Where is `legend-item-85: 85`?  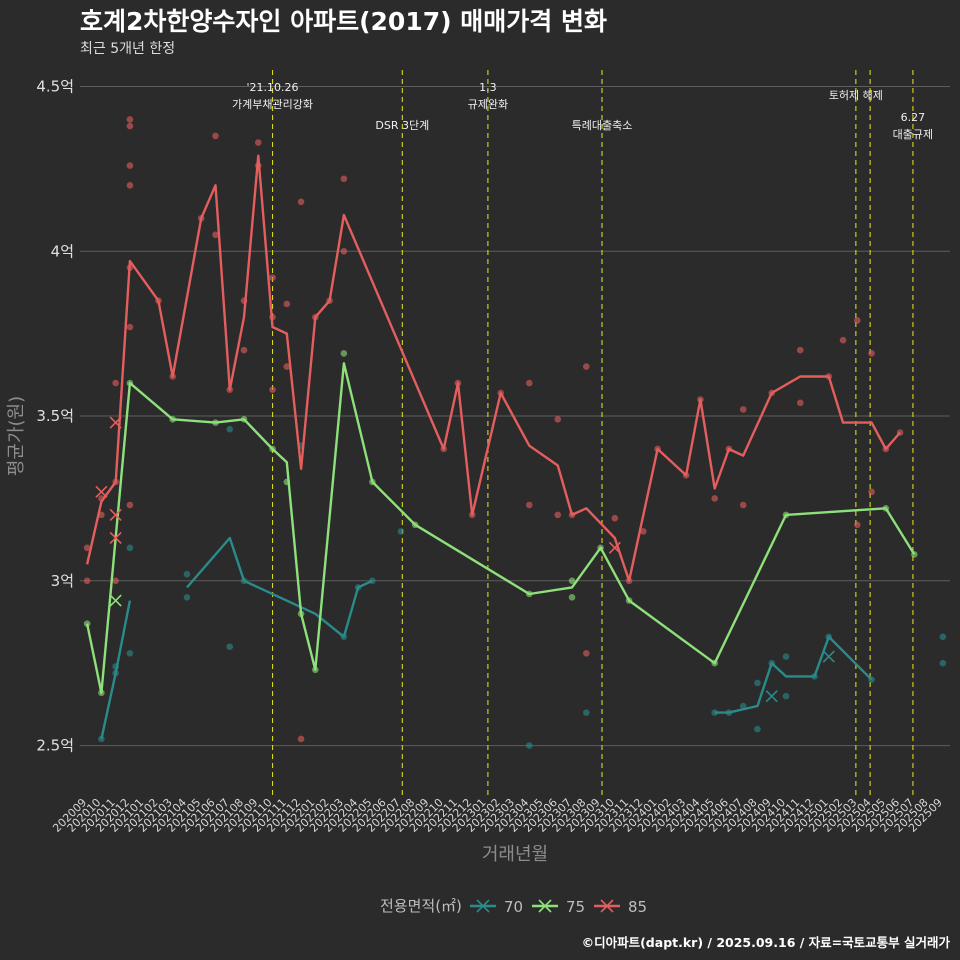 legend-item-85: 85 is located at coordinates (620, 907).